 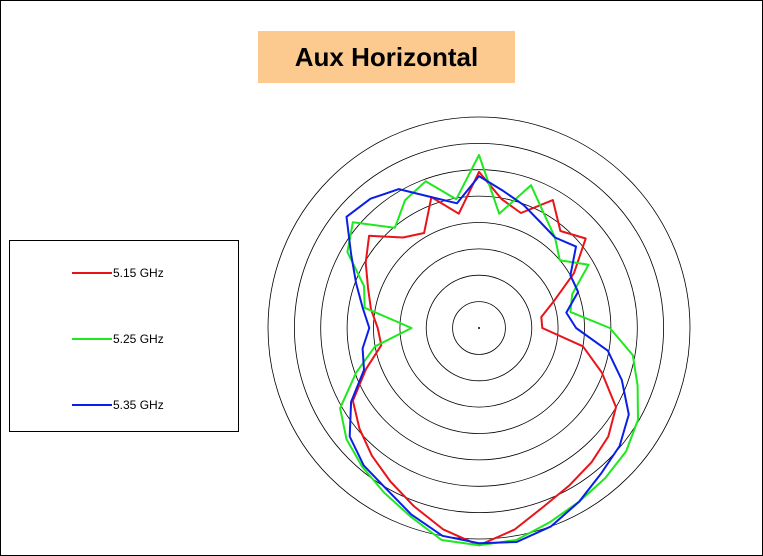 What do you see at coordinates (138, 339) in the screenshot?
I see `legend-label-2: 5.25 GHz` at bounding box center [138, 339].